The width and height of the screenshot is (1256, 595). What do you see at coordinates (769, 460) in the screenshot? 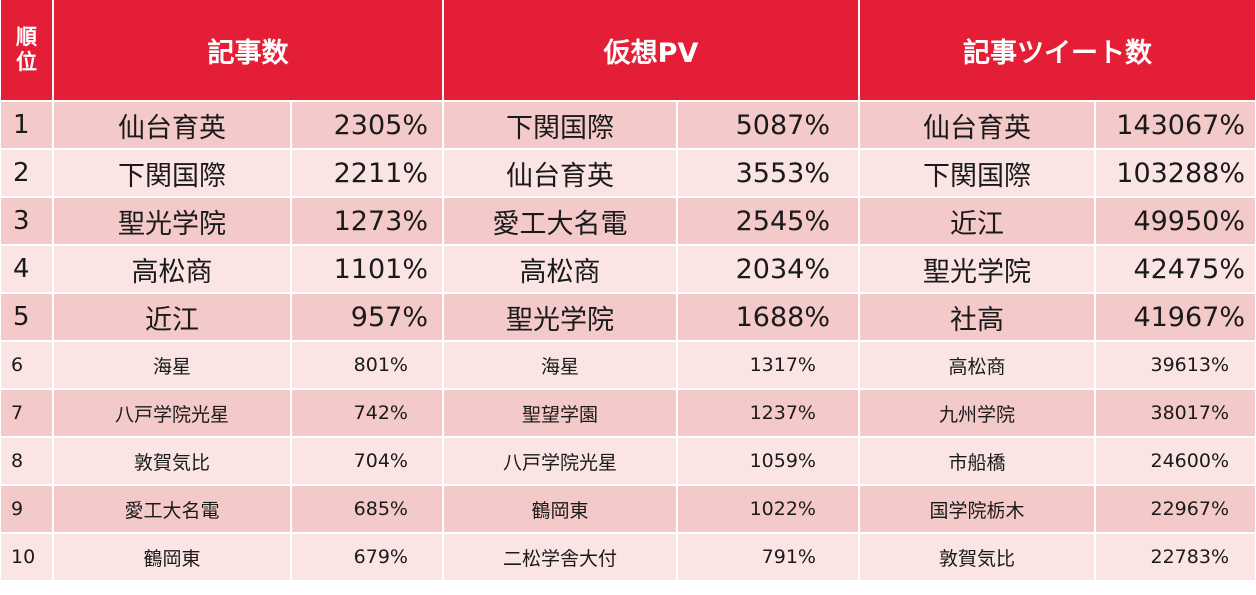
I see `virtual-pv-value: 1059%` at bounding box center [769, 460].